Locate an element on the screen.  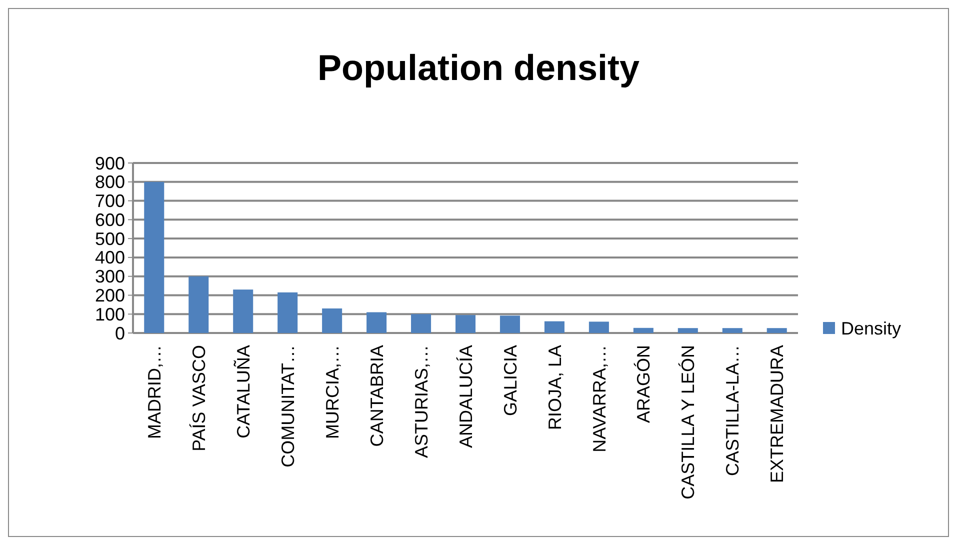
y-tick-label: 100 is located at coordinates (109, 314).